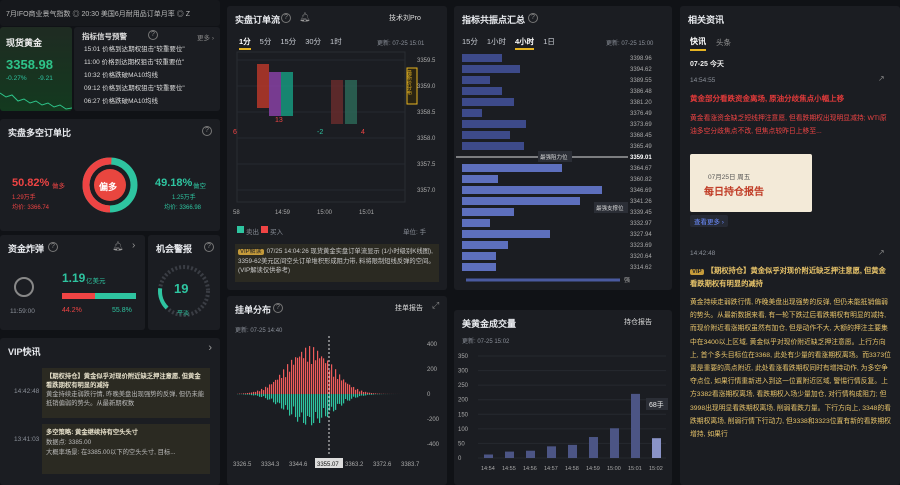  Describe the element at coordinates (751, 183) in the screenshot. I see `daily-report-banner: 07月25日 周五 每日持仓报告` at that location.